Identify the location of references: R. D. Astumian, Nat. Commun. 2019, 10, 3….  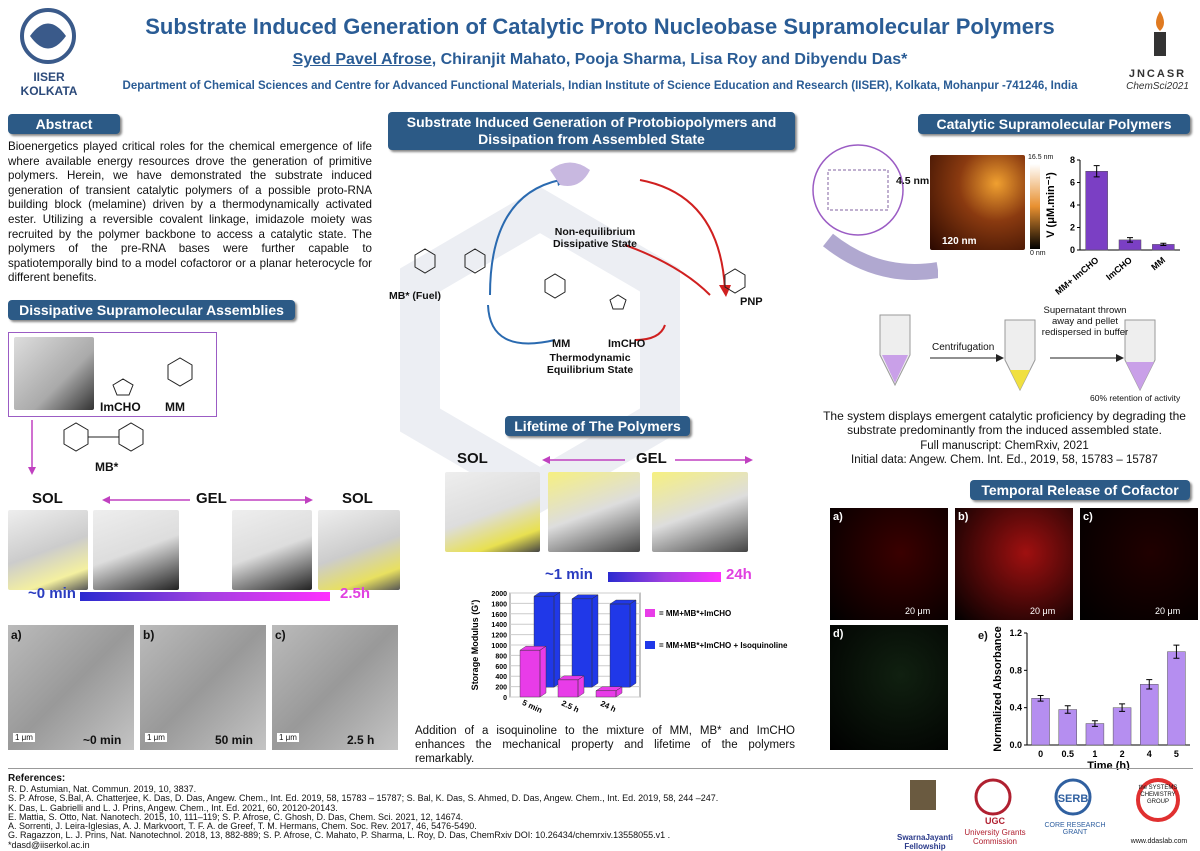
(438, 817).